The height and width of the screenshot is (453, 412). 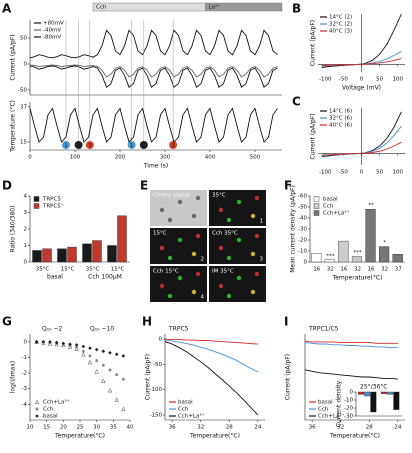 I want to click on y-tick-label: -100, so click(x=156, y=390).